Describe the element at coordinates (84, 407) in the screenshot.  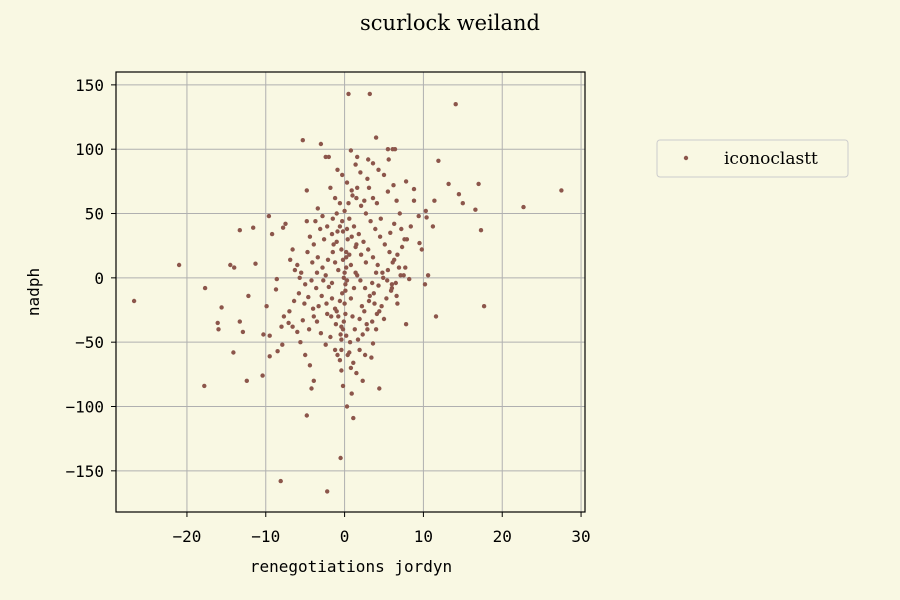
I see `y-tick-label: −100` at that location.